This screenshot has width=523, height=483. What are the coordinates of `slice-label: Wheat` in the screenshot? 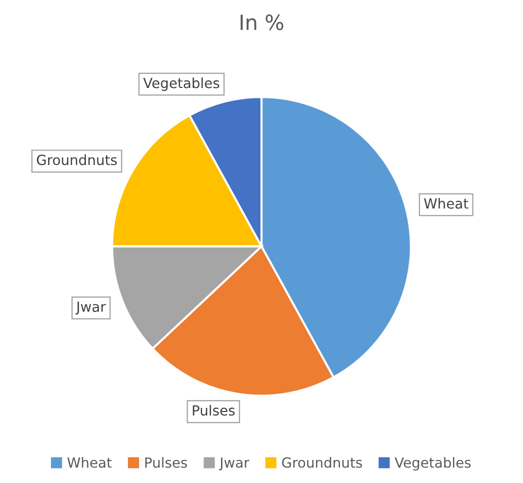 It's located at (446, 203).